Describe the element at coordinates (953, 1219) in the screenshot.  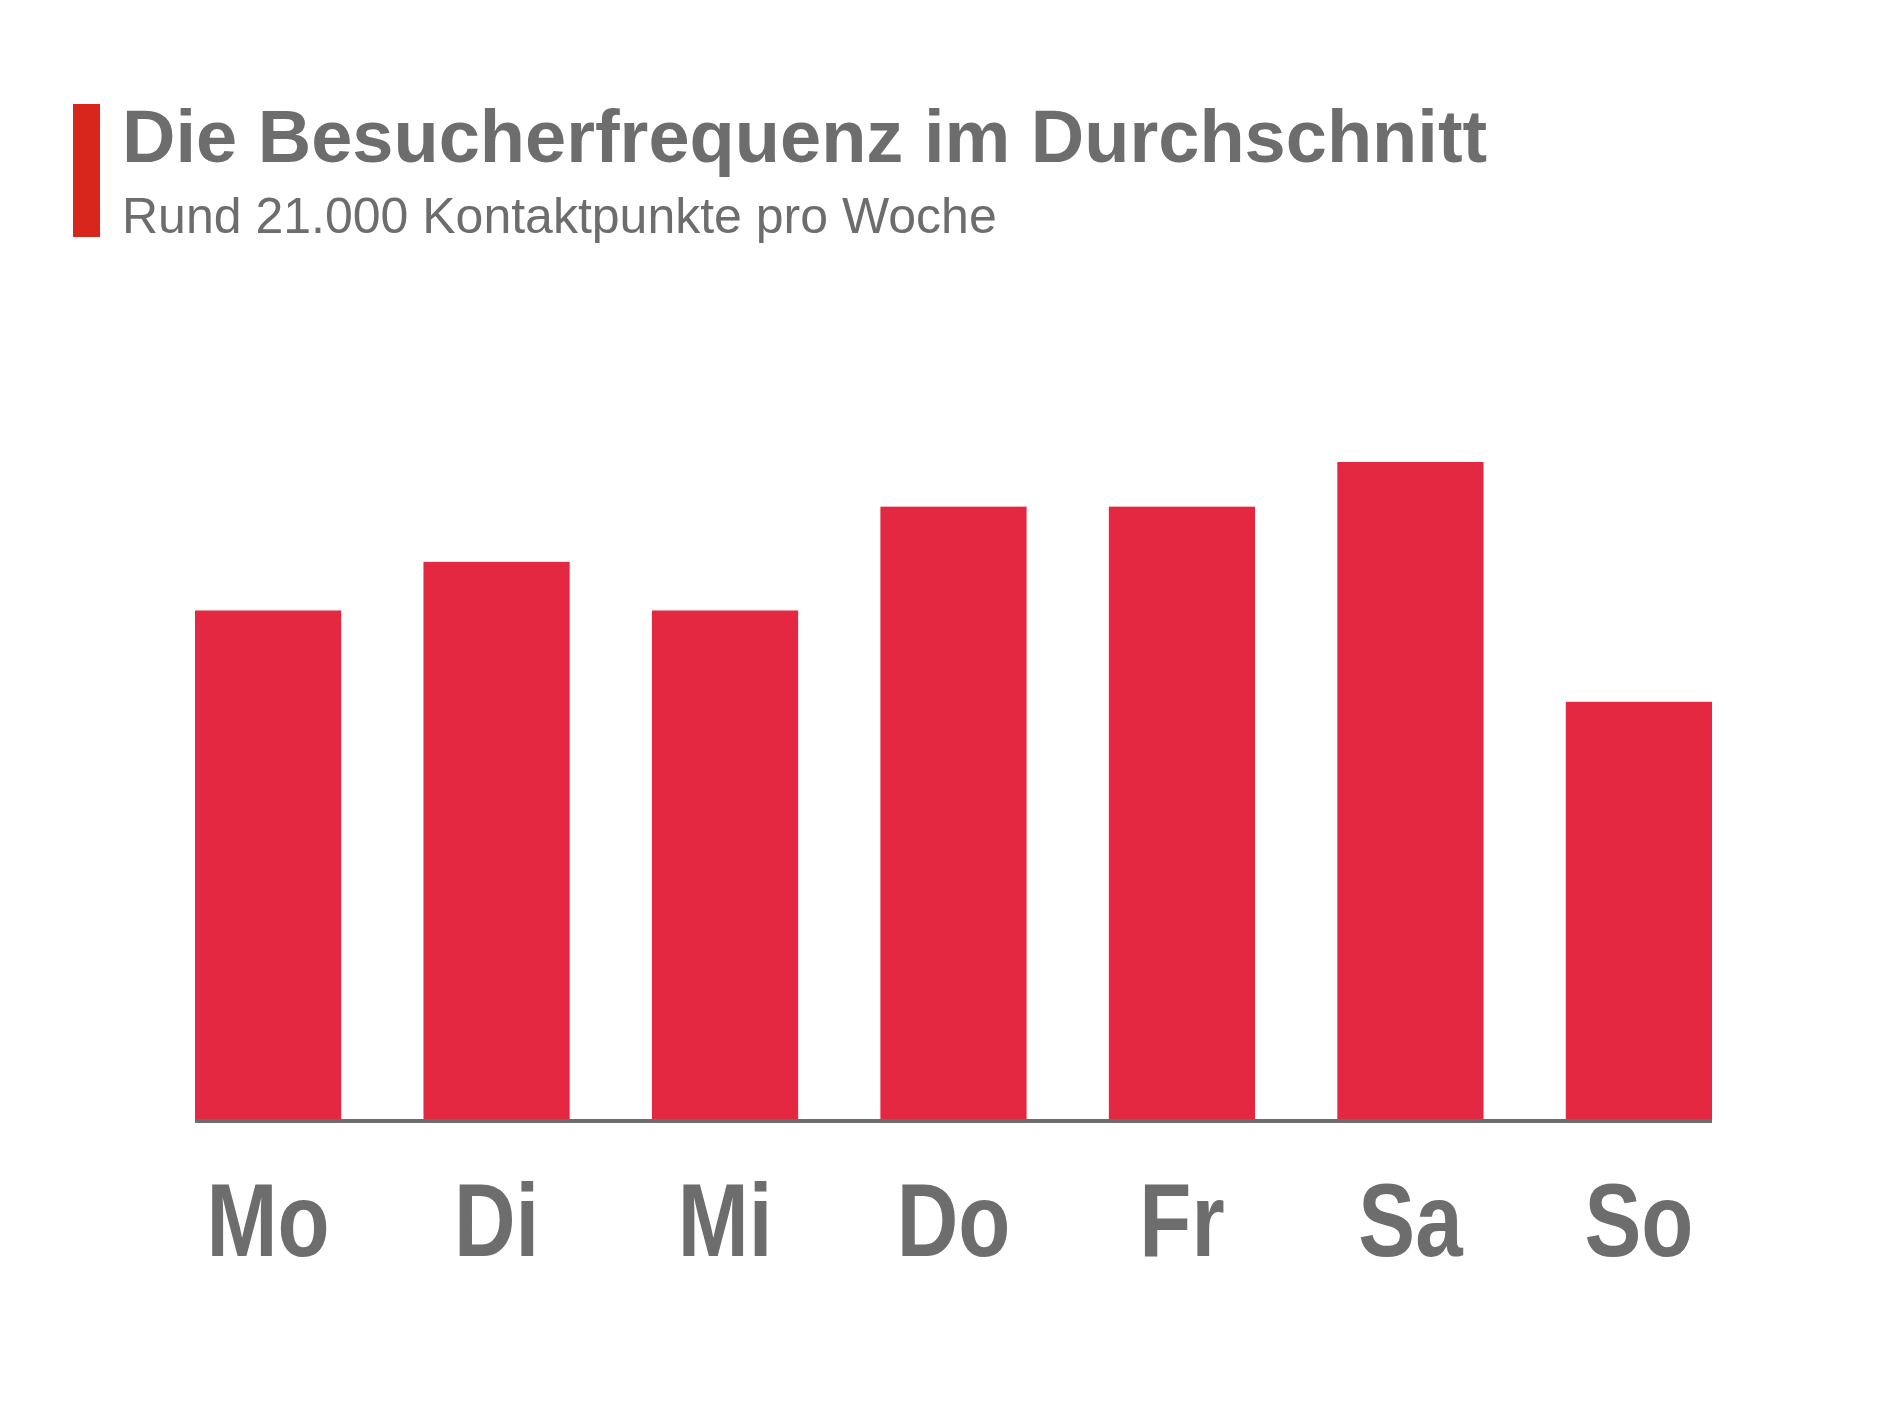
I see `x-tick-label: Do` at that location.